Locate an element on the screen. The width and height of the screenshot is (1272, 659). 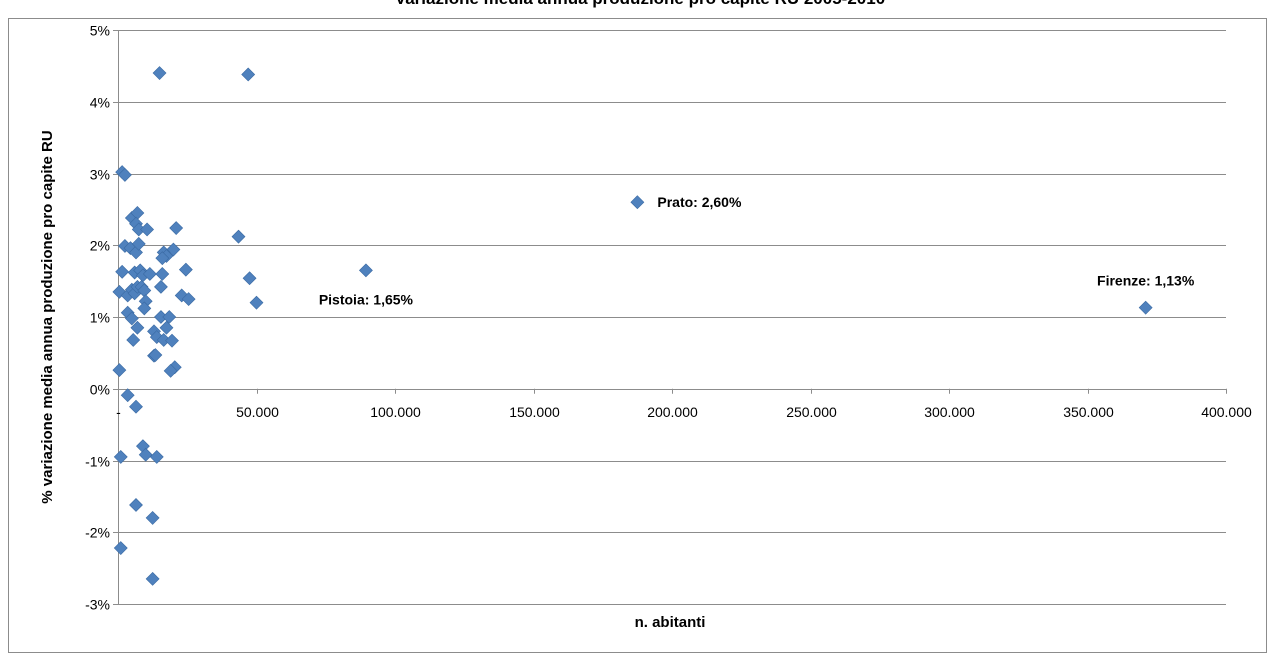
y-tick-labels: -3% -2% -1% 0% 1% 2% 3% 4% 5% is located at coordinates (97, 318).